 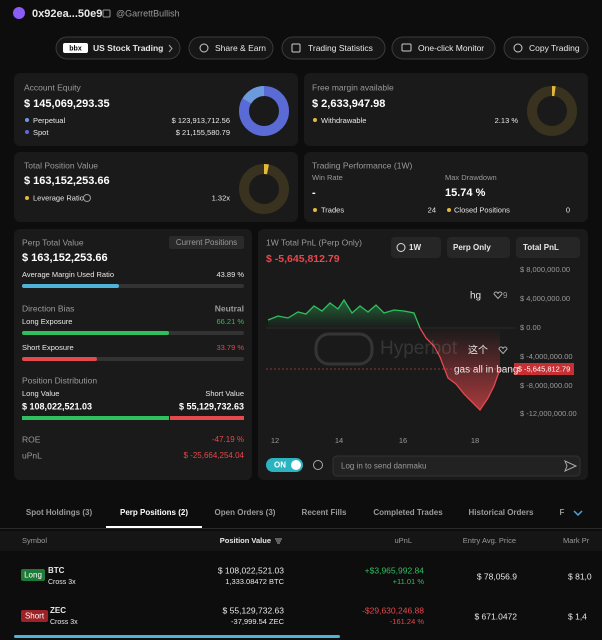 What do you see at coordinates (280, 465) in the screenshot?
I see `toggle-label: ON` at bounding box center [280, 465].